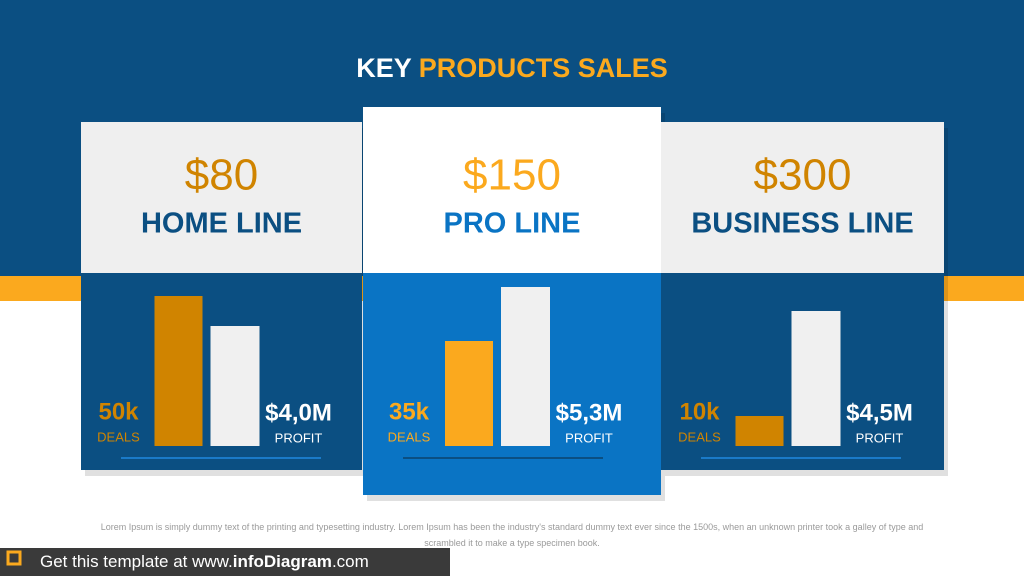 Image resolution: width=1024 pixels, height=576 pixels. Describe the element at coordinates (589, 412) in the screenshot. I see `profit-label: $5,3M` at that location.